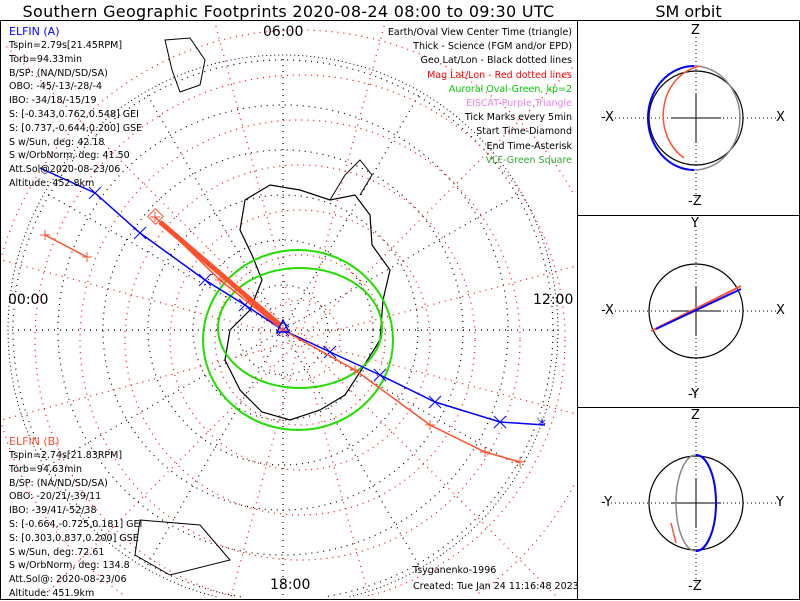  I want to click on elfin-a-info-line: OBO: -45/-13/-28/-4, so click(55, 87).